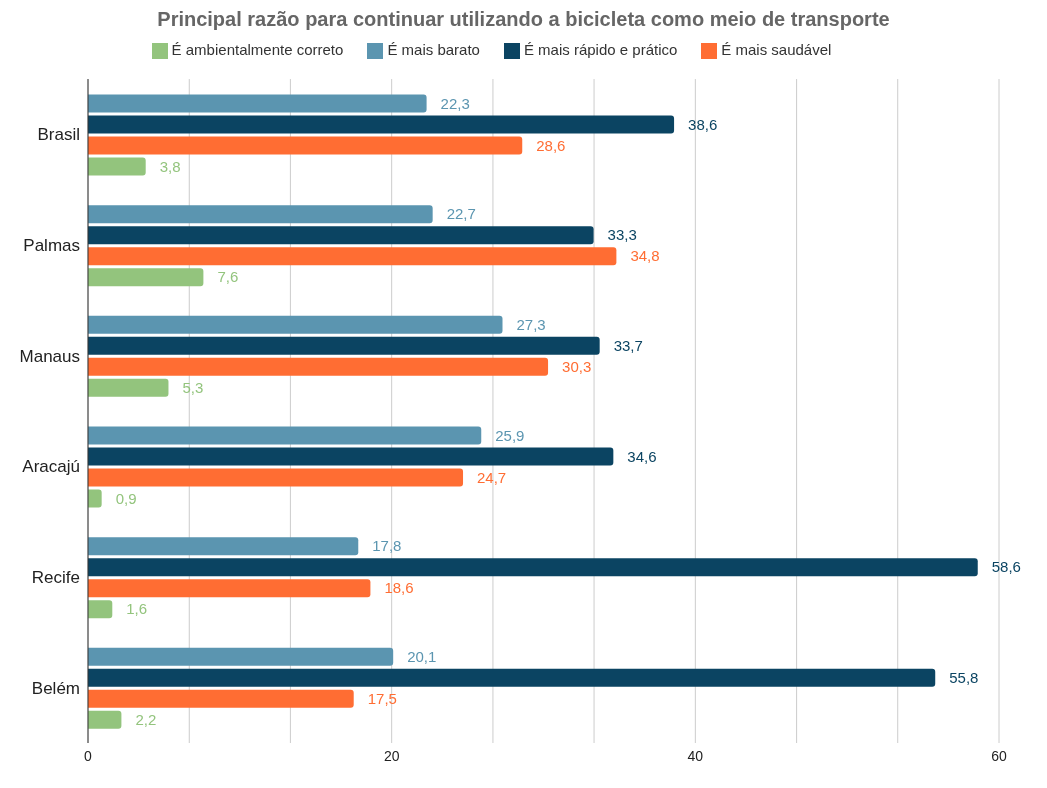 The width and height of the screenshot is (1047, 788). I want to click on x-tick-label: 40, so click(695, 755).